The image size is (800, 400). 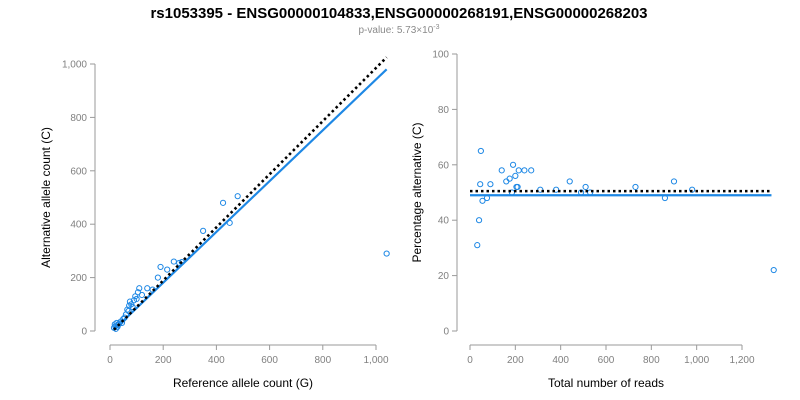 I want to click on right-x-tick-label: 1,000, so click(x=696, y=360).